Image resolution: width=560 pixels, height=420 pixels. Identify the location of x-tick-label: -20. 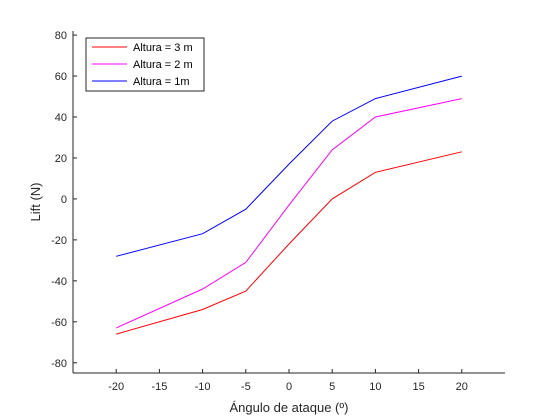
(116, 387).